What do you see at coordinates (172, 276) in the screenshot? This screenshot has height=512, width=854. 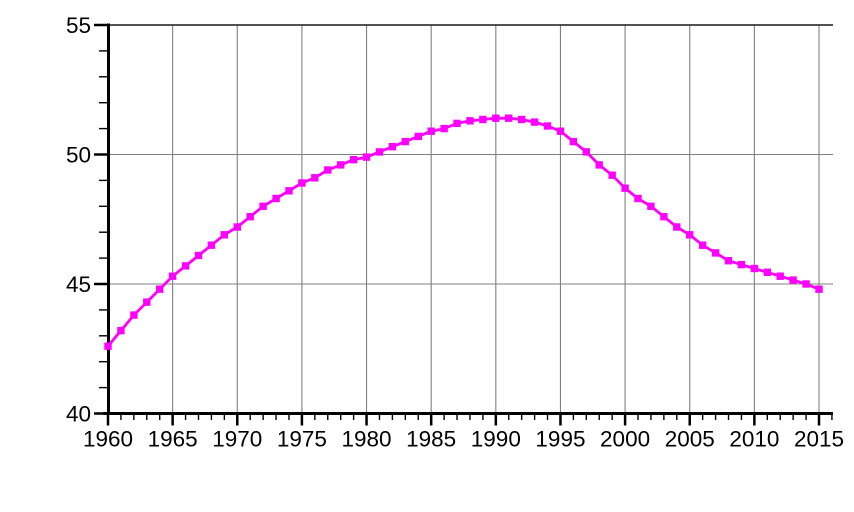 I see `data-point-1965` at bounding box center [172, 276].